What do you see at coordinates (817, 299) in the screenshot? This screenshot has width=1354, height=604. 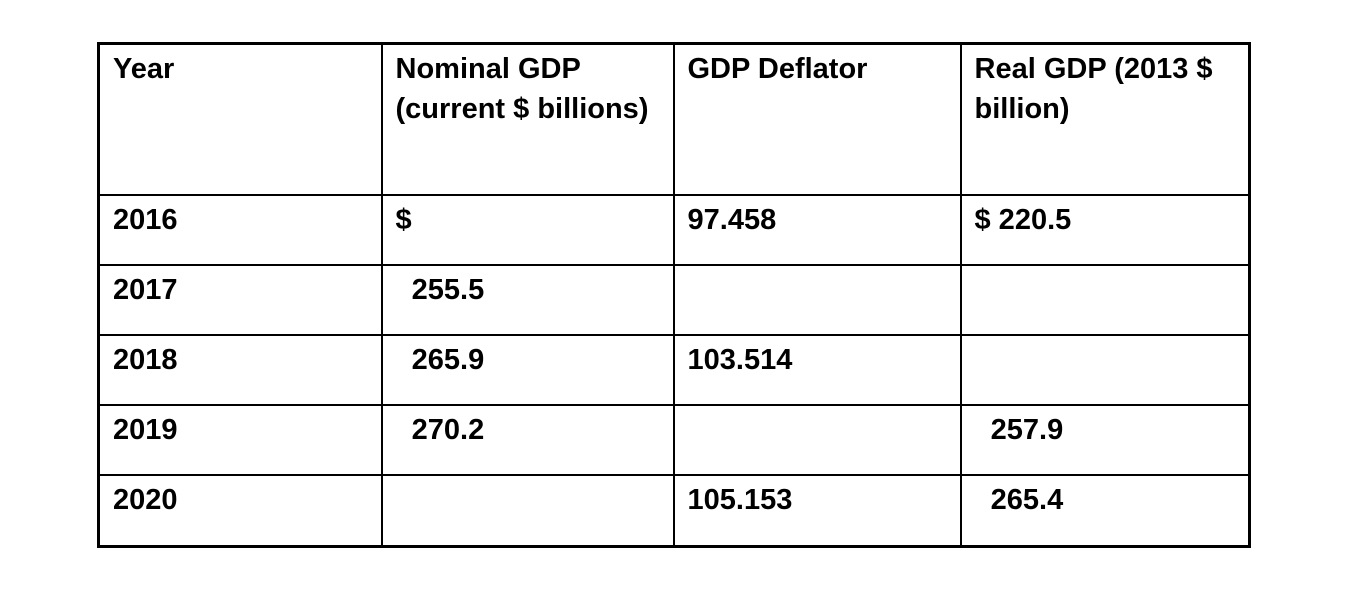 I see `cell-2017-gdp-deflator` at bounding box center [817, 299].